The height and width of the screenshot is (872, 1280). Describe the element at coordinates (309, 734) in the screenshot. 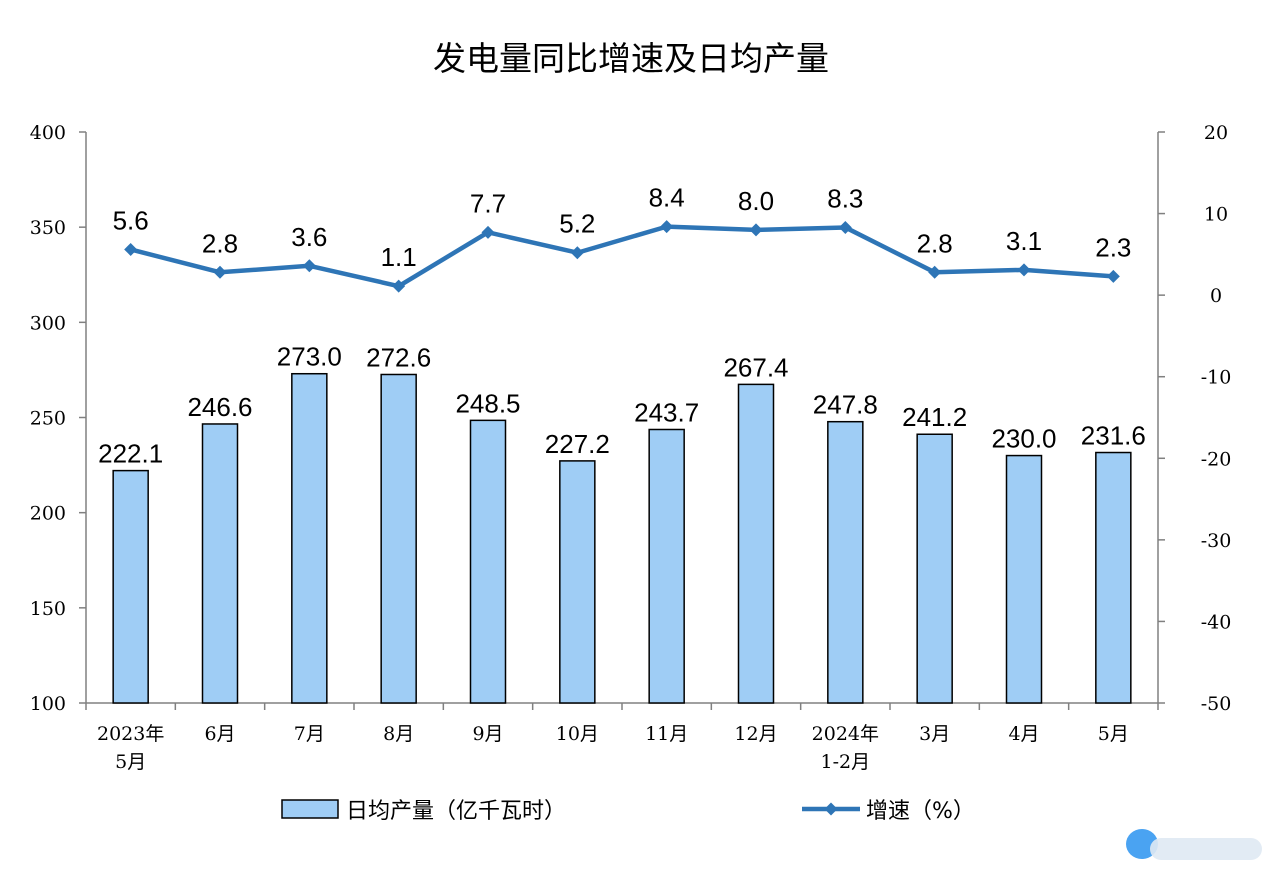

I see `x-tick-label: 7月` at that location.